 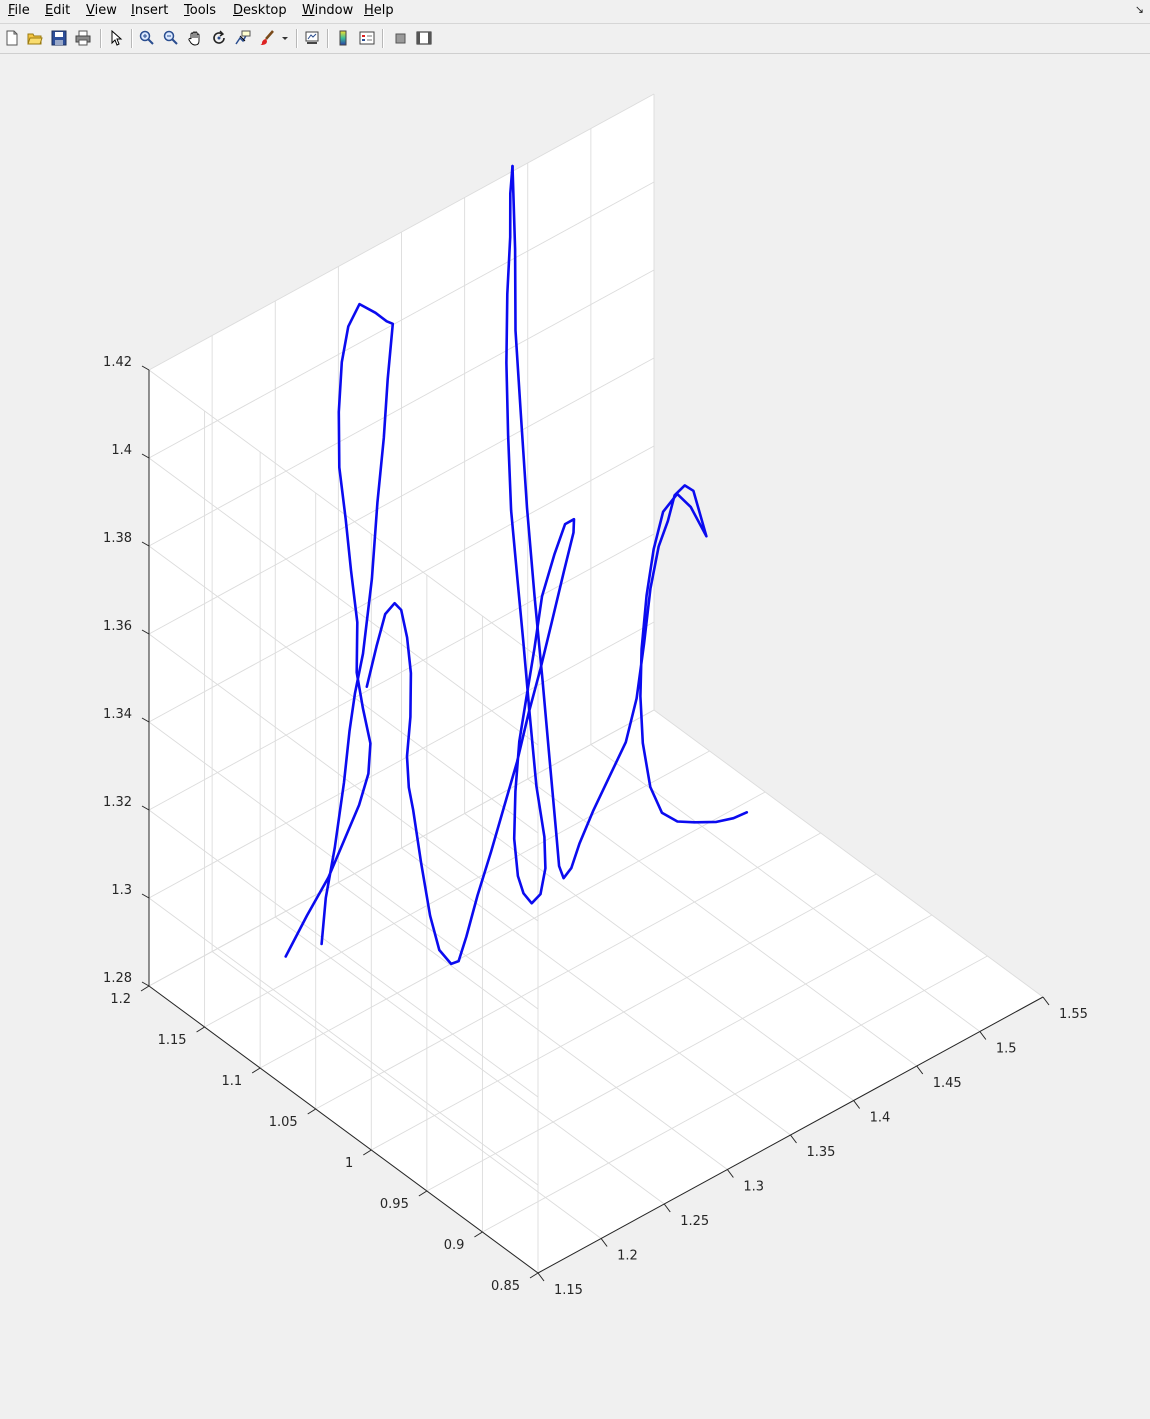 What do you see at coordinates (260, 10) in the screenshot?
I see `menu-desktop: Desktop` at bounding box center [260, 10].